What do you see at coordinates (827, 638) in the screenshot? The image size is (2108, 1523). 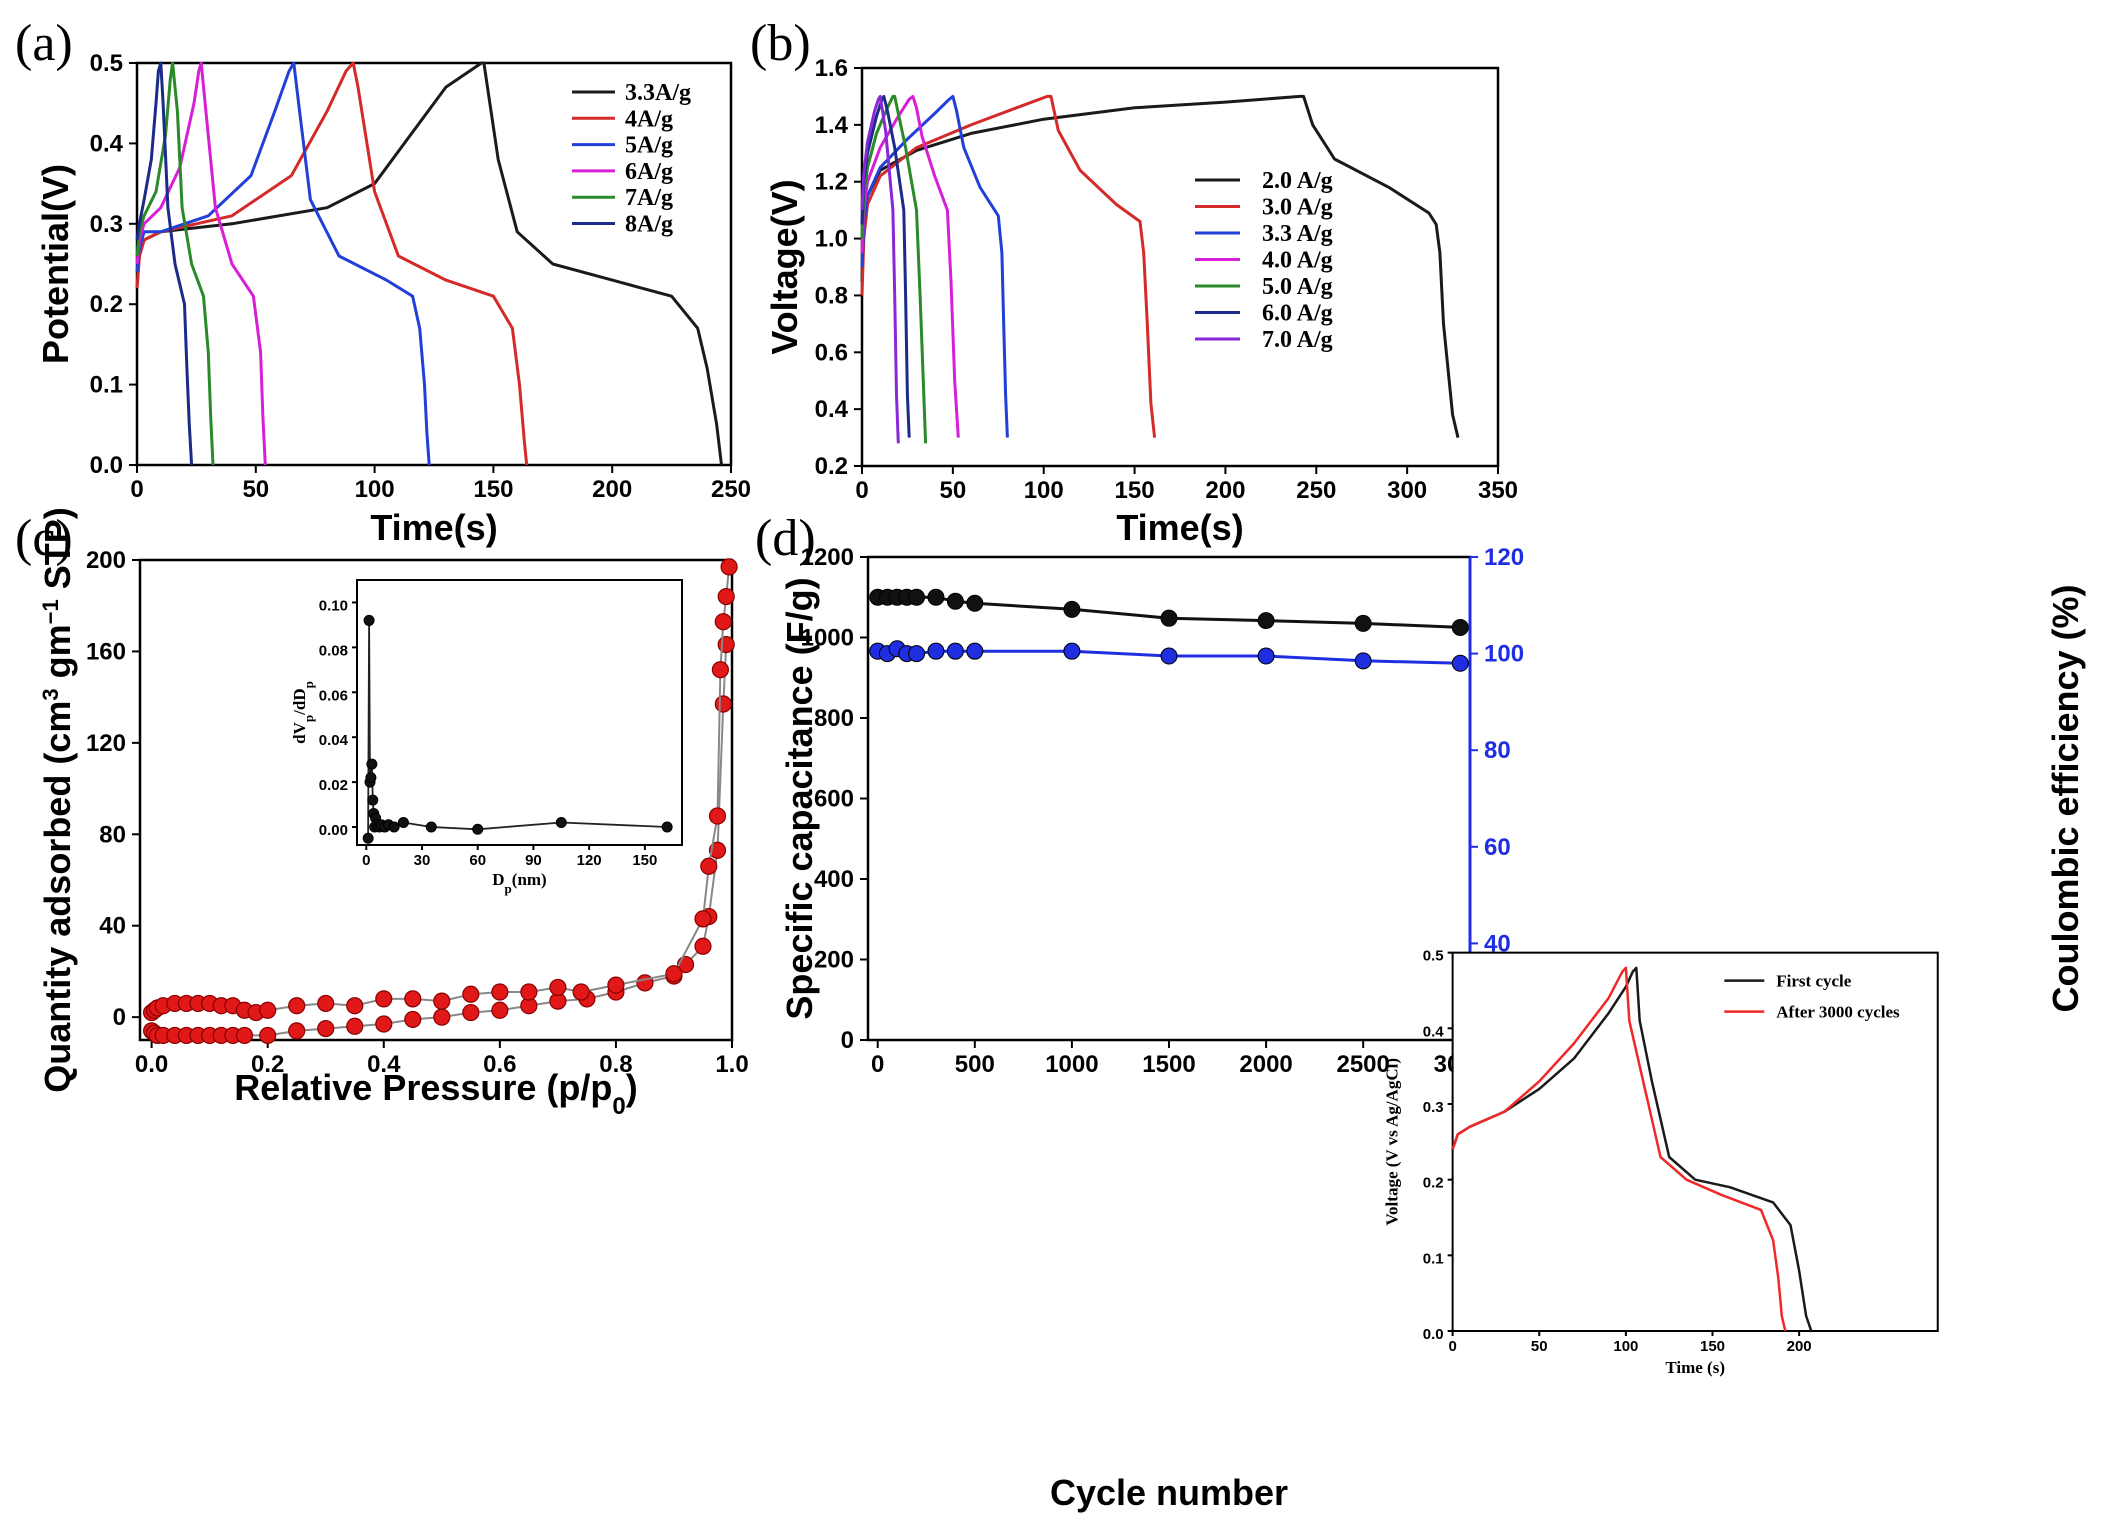 I see `panel-d-y-tick-label: 1000` at bounding box center [827, 638].